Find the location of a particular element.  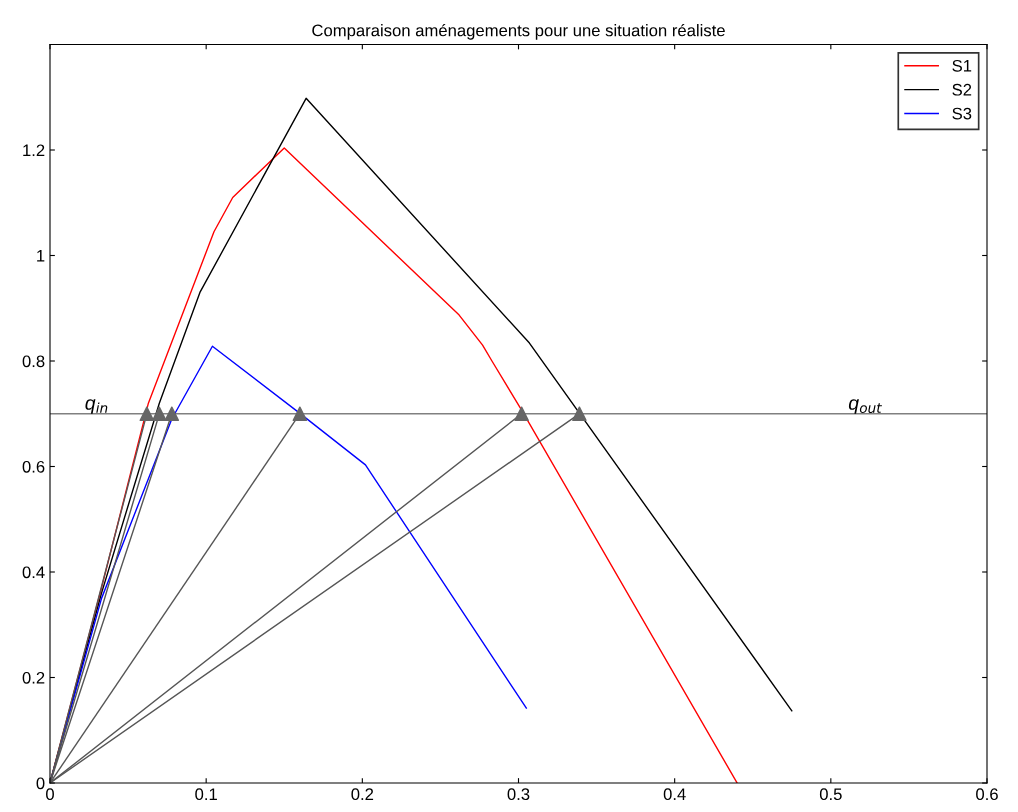

x-tick-label: 0.2 is located at coordinates (362, 794).